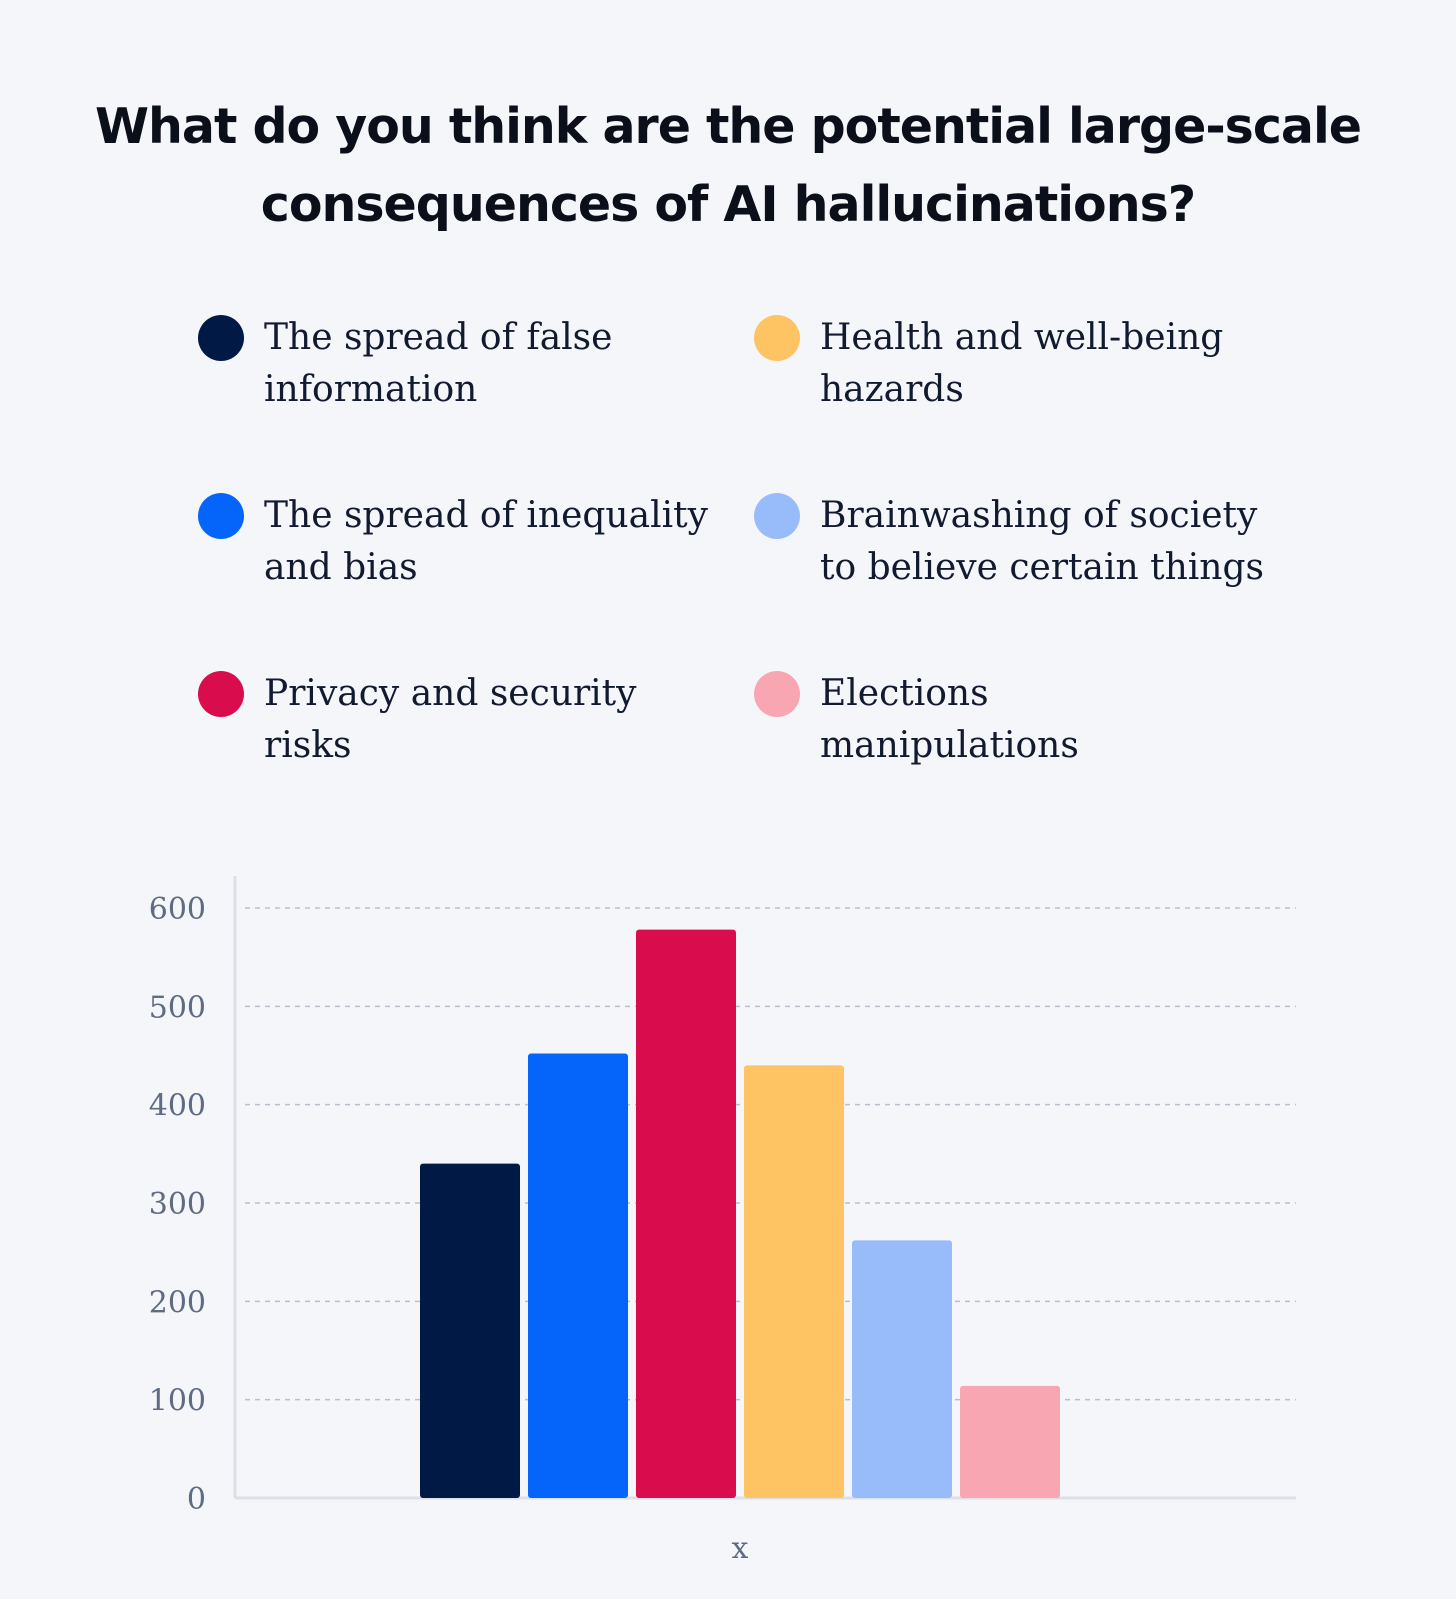 Image resolution: width=1456 pixels, height=1599 pixels. I want to click on y-tick-label-200: 200, so click(177, 1302).